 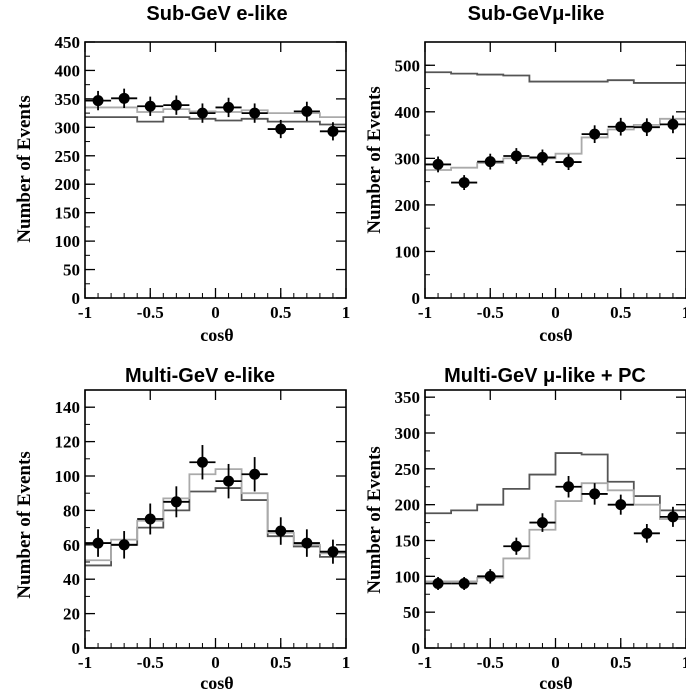 What do you see at coordinates (68, 442) in the screenshot?
I see `y-tick-label: 120` at bounding box center [68, 442].